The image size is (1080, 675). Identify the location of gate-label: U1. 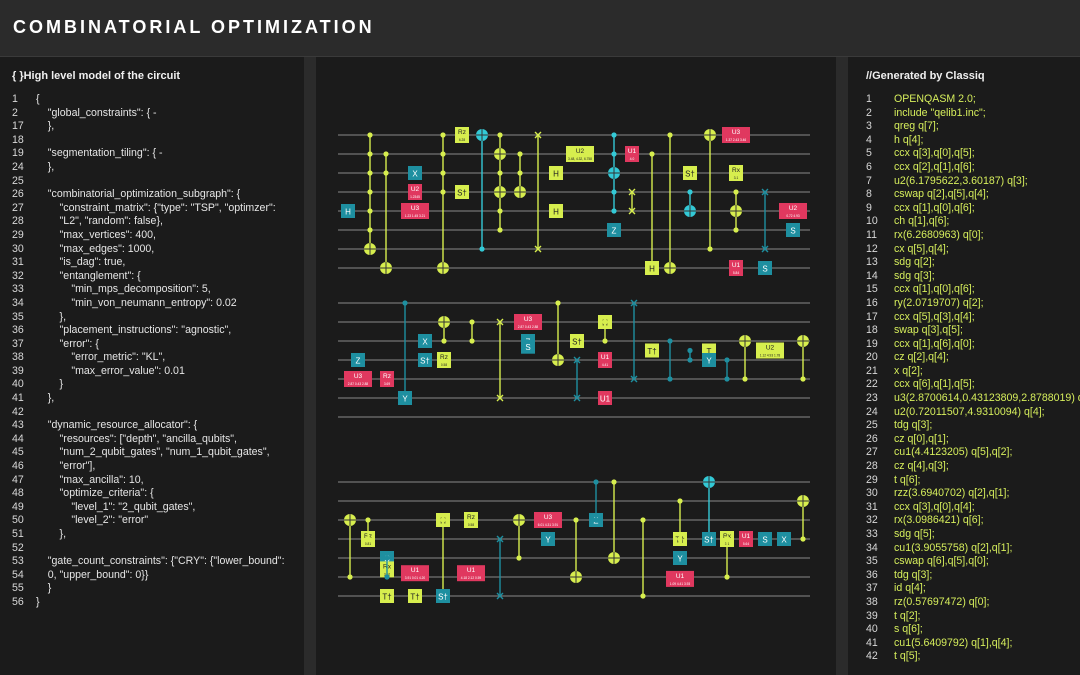
(415, 570).